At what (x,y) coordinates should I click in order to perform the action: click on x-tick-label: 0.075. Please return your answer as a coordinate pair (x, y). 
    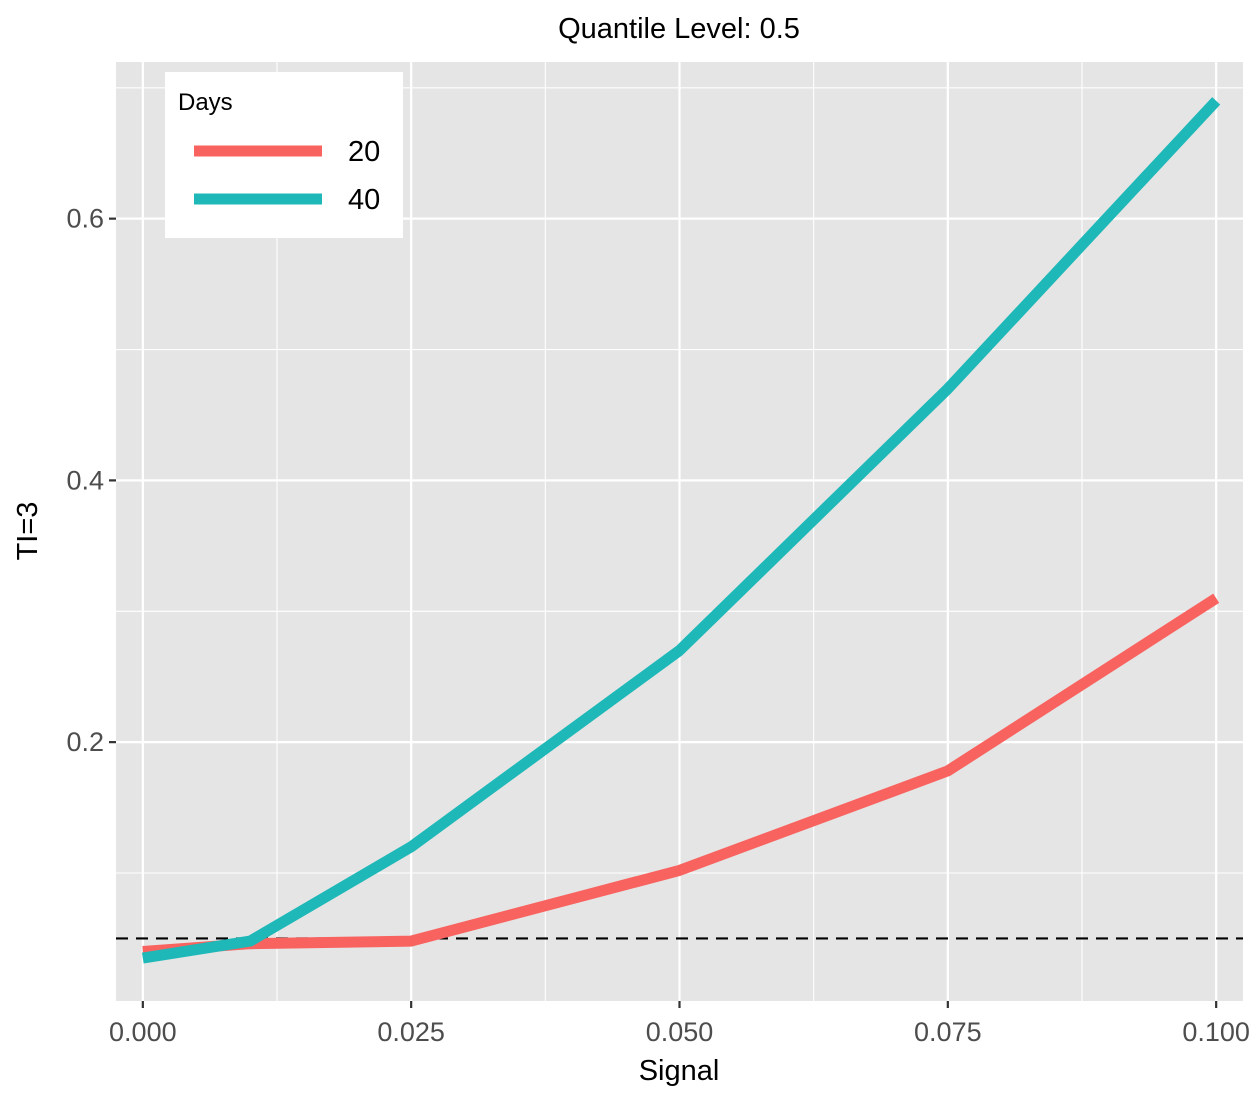
    Looking at the image, I should click on (948, 1032).